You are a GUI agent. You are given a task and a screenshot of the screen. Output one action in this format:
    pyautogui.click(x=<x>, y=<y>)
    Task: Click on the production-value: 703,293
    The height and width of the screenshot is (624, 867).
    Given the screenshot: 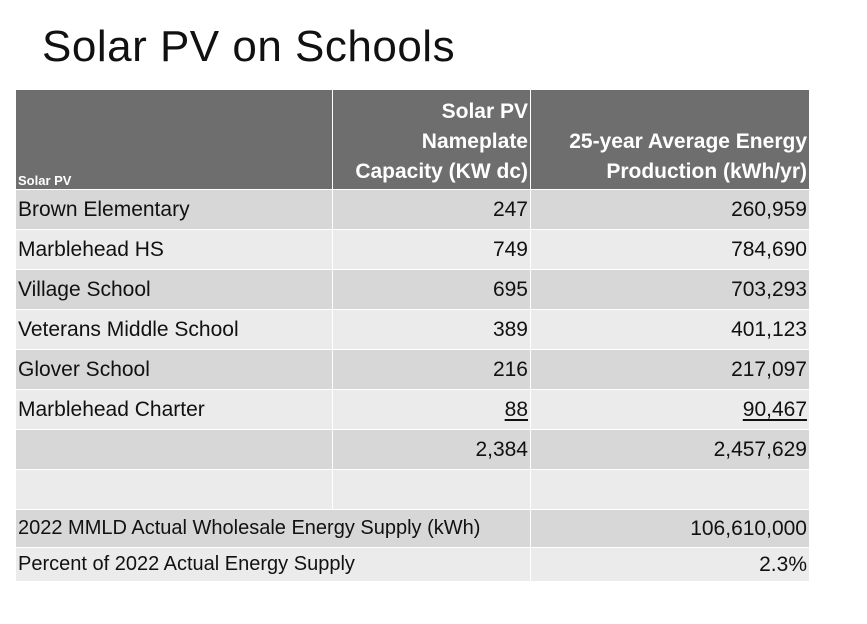 What is the action you would take?
    pyautogui.click(x=769, y=289)
    